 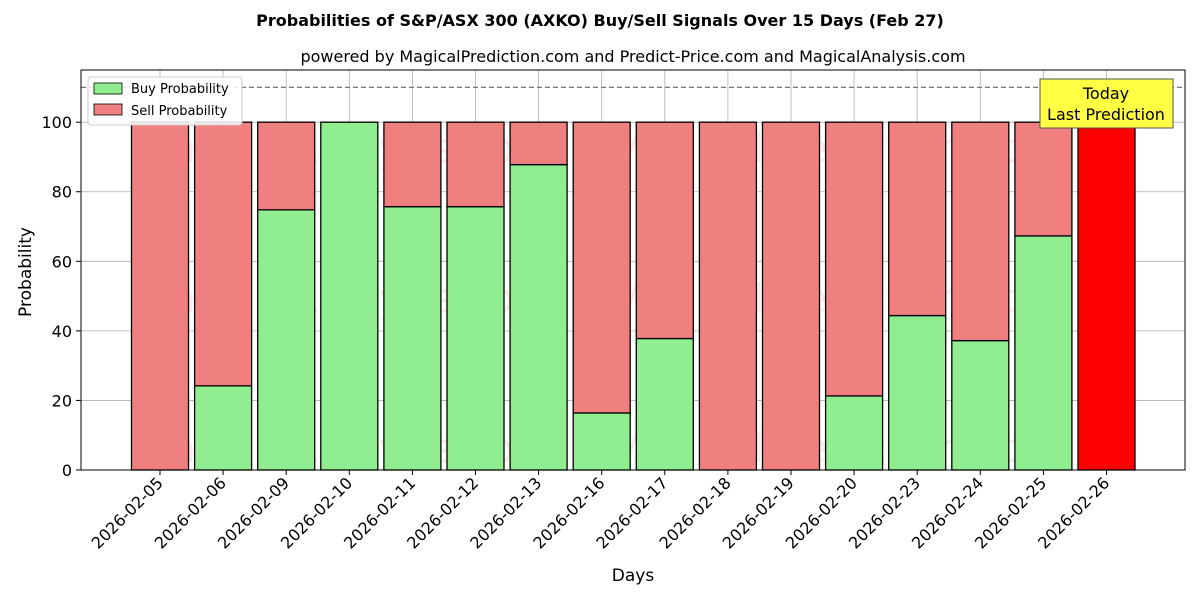 I want to click on y-tick-label: 80, so click(x=62, y=192).